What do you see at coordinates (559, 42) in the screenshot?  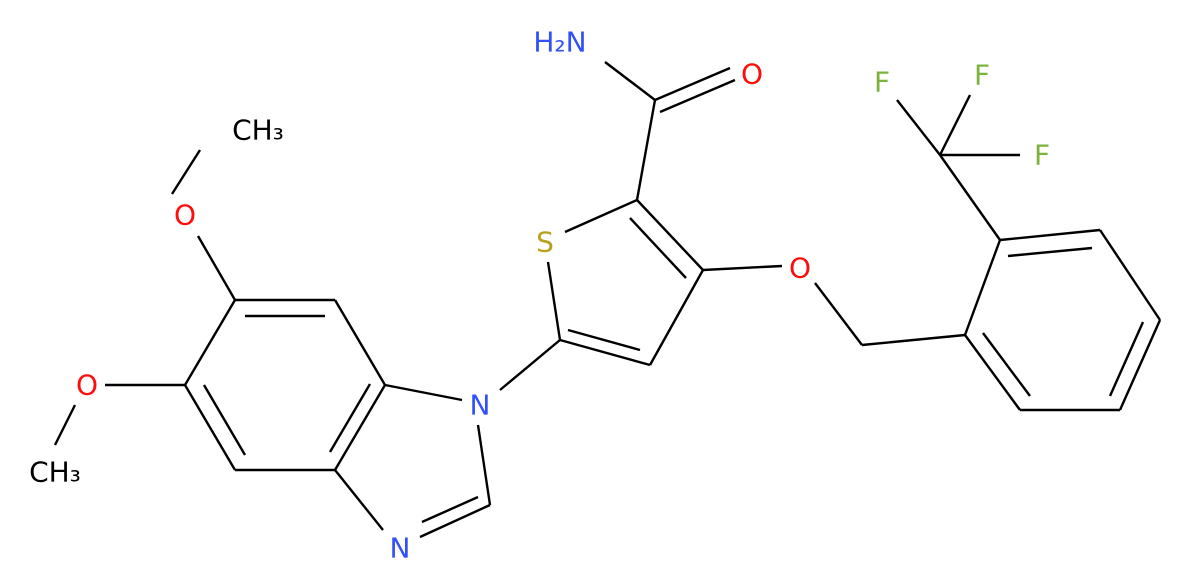 I see `atom-label: H₂N` at bounding box center [559, 42].